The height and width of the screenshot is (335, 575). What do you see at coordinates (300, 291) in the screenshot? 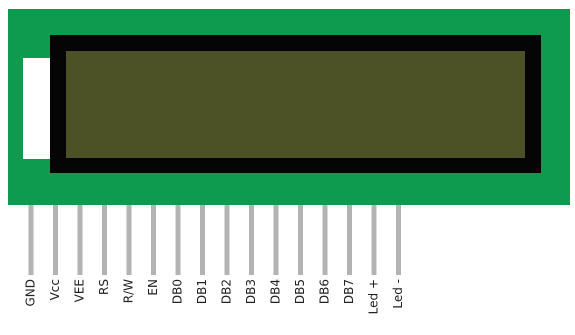
I see `pin-label-11: DB5` at bounding box center [300, 291].